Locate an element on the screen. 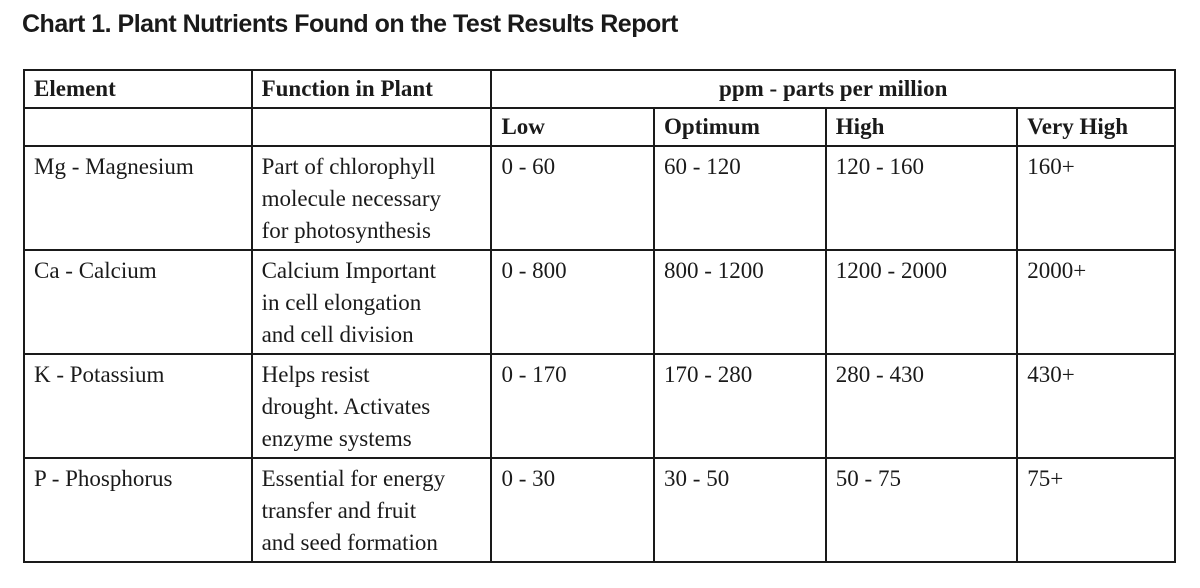 This screenshot has width=1200, height=588. optimum-cell: 30 - 50 is located at coordinates (740, 510).